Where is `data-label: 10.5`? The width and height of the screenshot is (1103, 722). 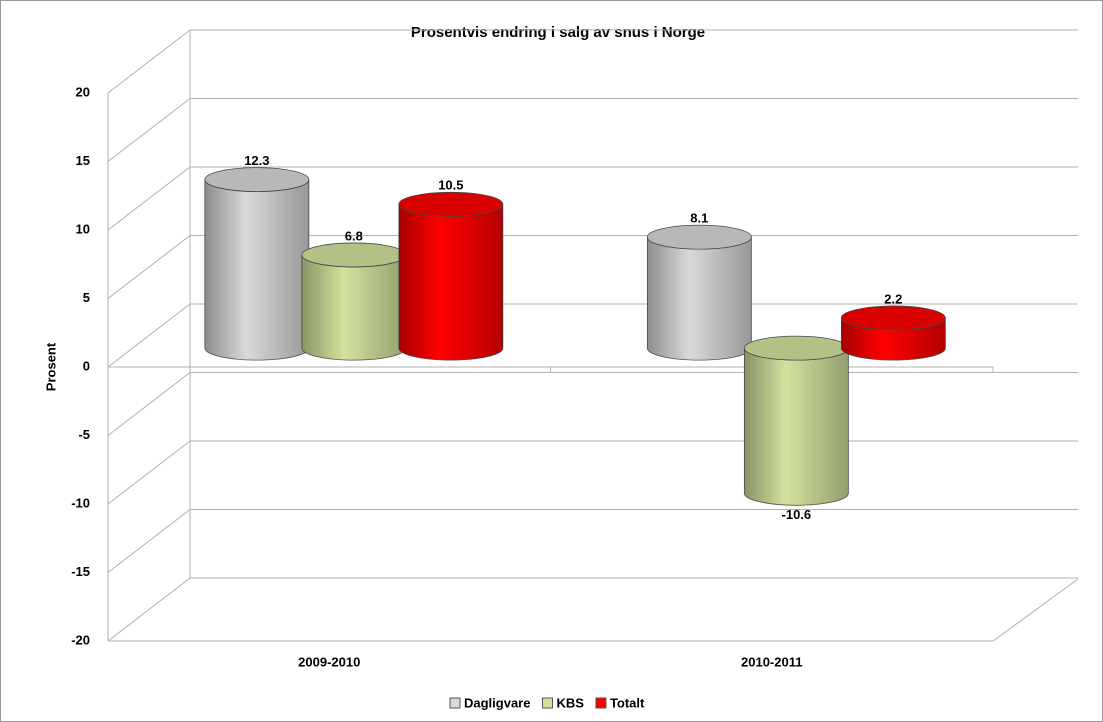
data-label: 10.5 is located at coordinates (450, 185).